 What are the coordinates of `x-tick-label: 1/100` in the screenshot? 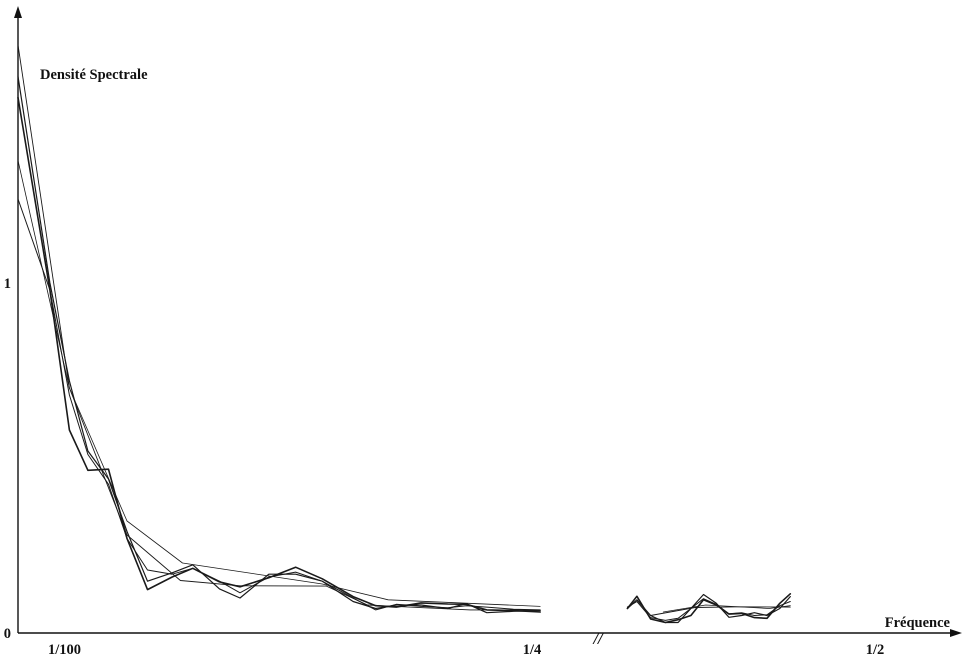 It's located at (64, 650).